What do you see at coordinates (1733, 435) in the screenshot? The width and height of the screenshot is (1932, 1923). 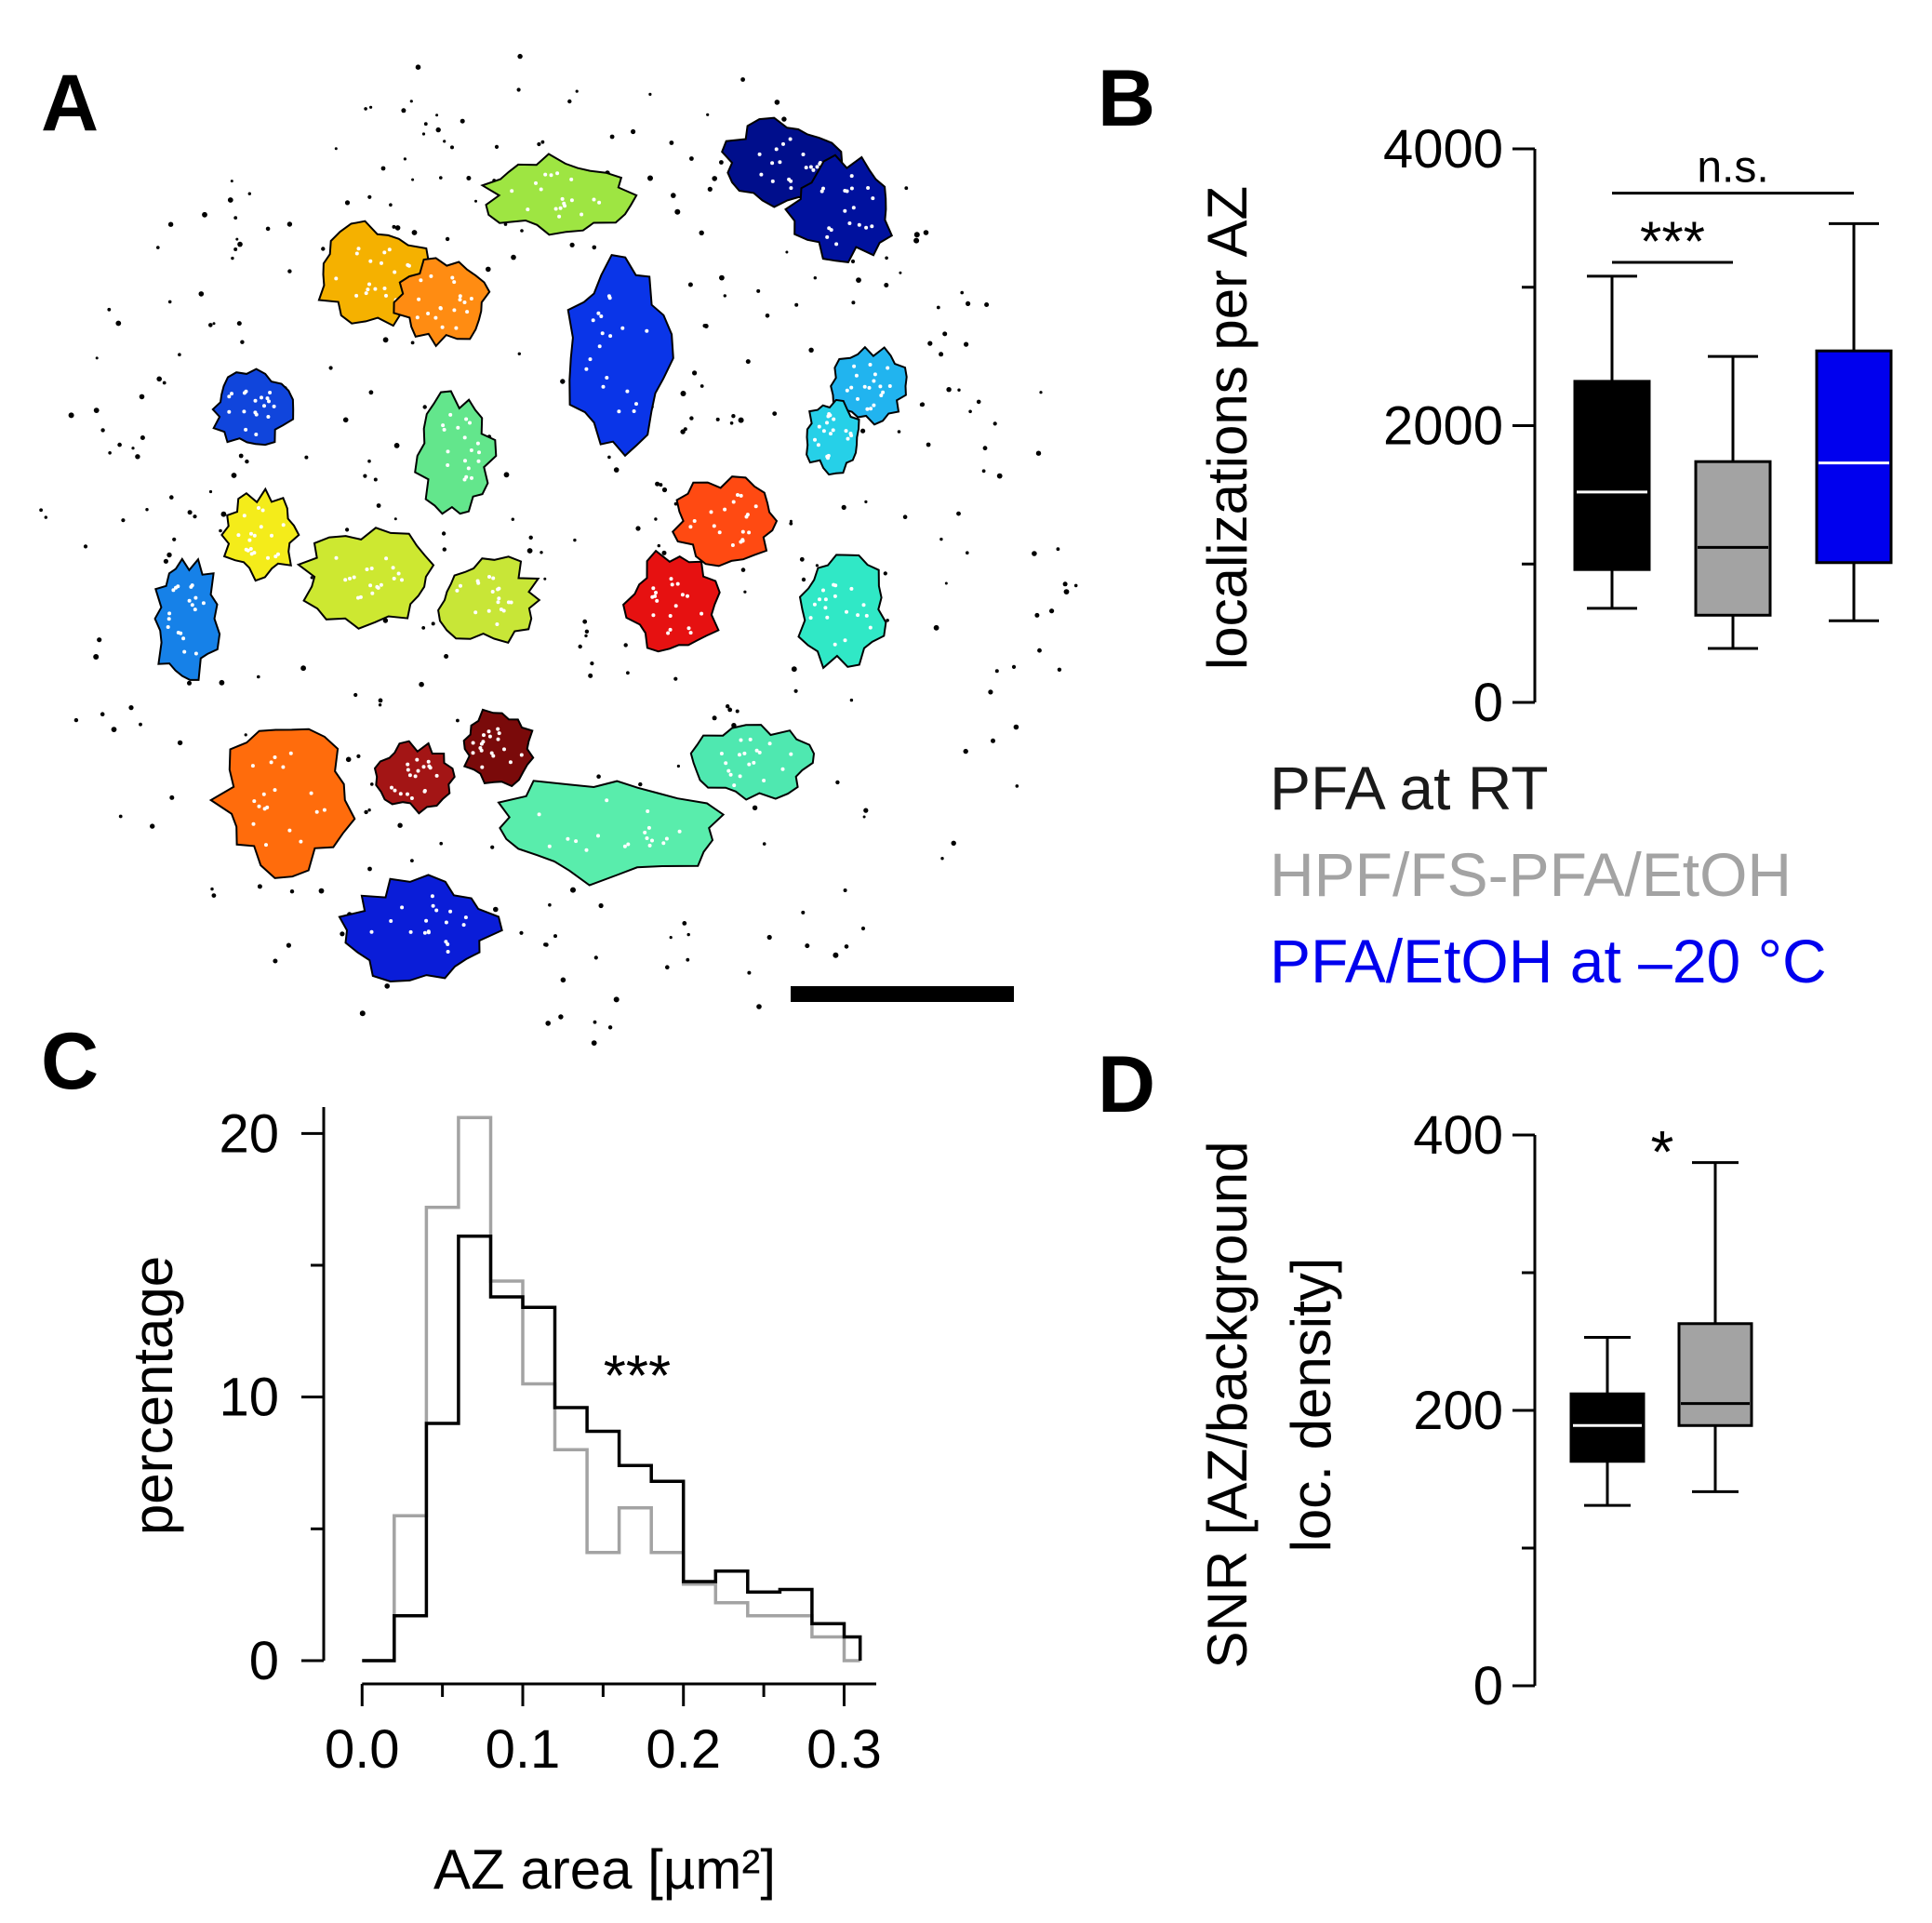 I see `panel-b-boxes` at bounding box center [1733, 435].